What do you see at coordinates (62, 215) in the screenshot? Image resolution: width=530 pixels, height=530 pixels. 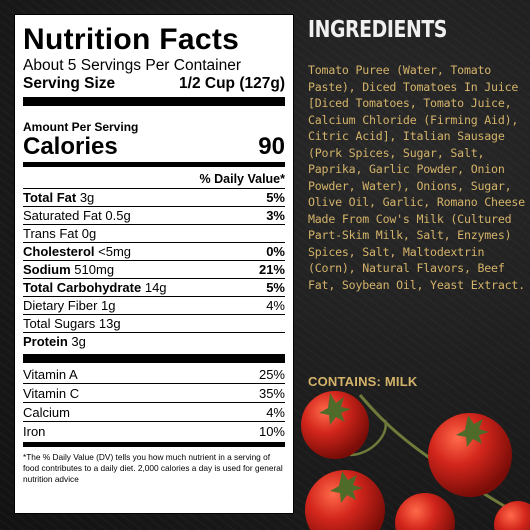 I see `nutrient-label: Saturated Fat` at bounding box center [62, 215].